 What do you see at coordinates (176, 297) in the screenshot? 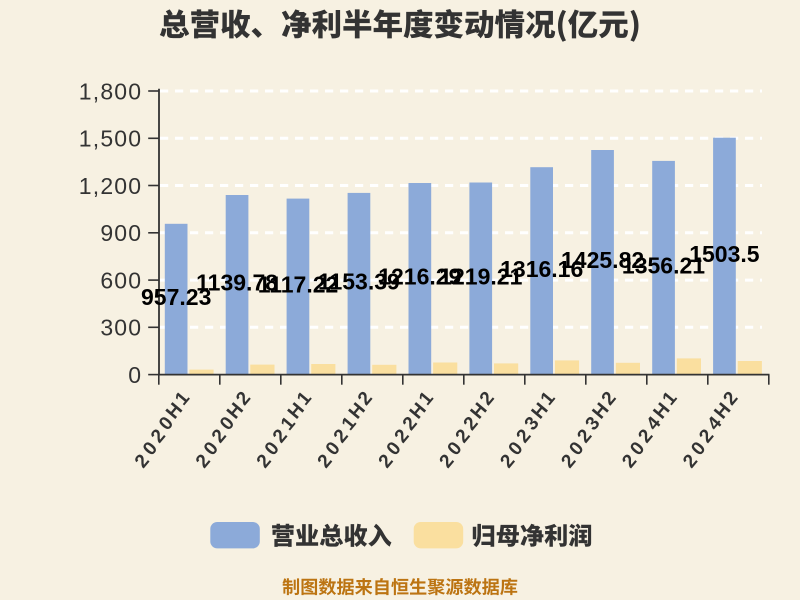
I see `svg-text: 957.23` at bounding box center [176, 297].